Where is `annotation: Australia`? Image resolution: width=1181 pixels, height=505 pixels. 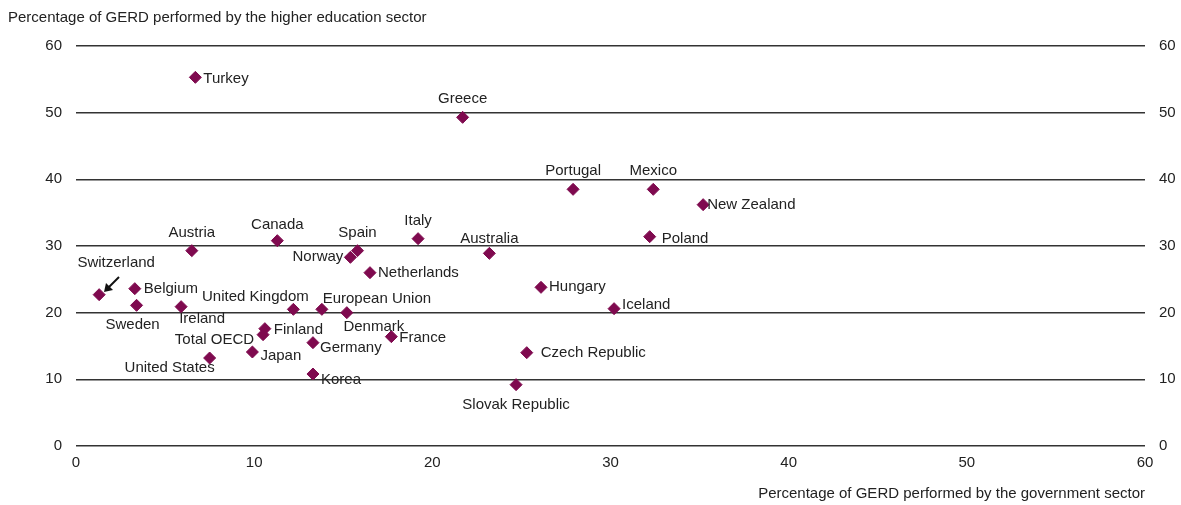
annotation: Australia is located at coordinates (490, 238).